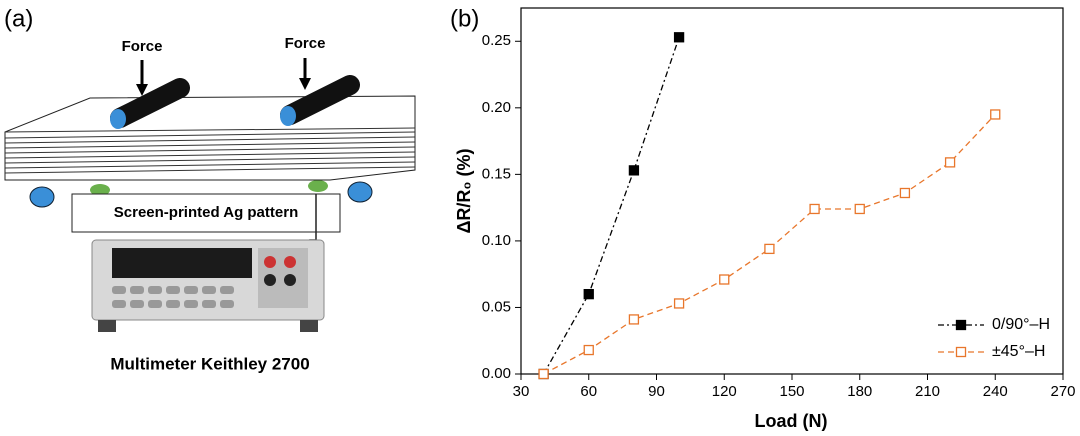  I want to click on x-axis-label: Load (N), so click(791, 421).